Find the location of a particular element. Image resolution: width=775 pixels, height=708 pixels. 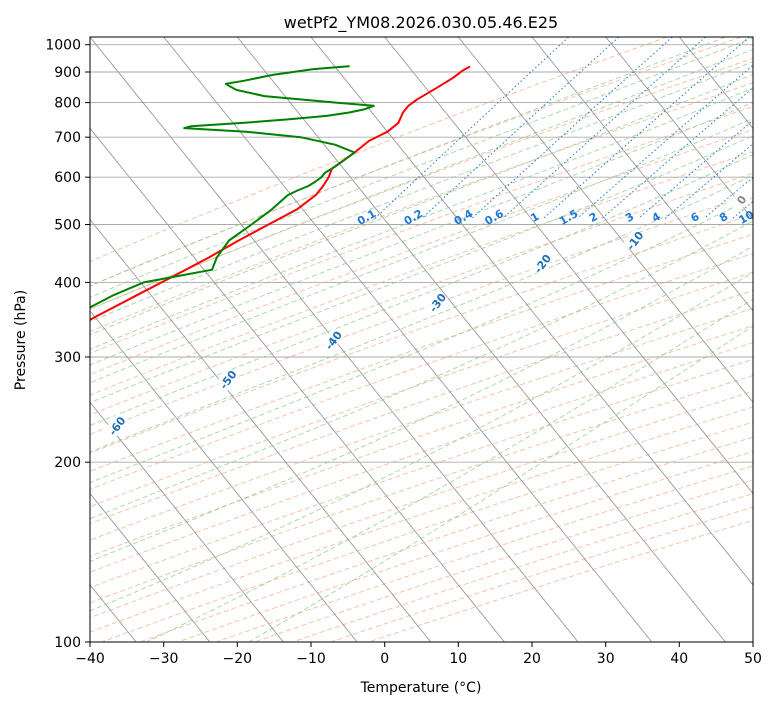

y-axis-title: Pressure (hPa) is located at coordinates (21, 340).